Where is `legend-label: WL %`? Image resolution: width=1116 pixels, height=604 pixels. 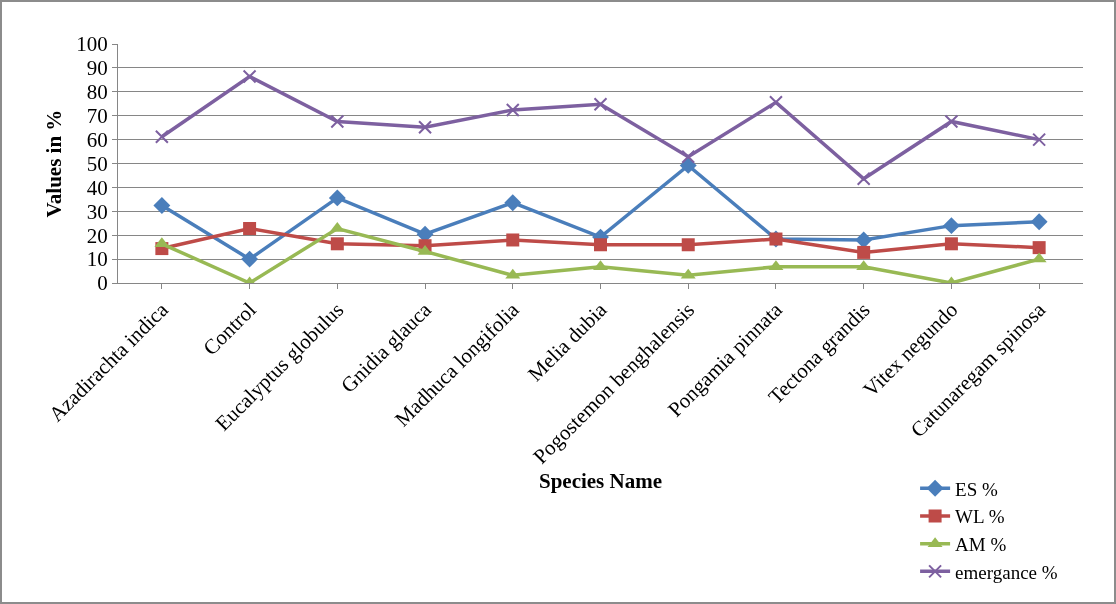
legend-label: WL % is located at coordinates (980, 517).